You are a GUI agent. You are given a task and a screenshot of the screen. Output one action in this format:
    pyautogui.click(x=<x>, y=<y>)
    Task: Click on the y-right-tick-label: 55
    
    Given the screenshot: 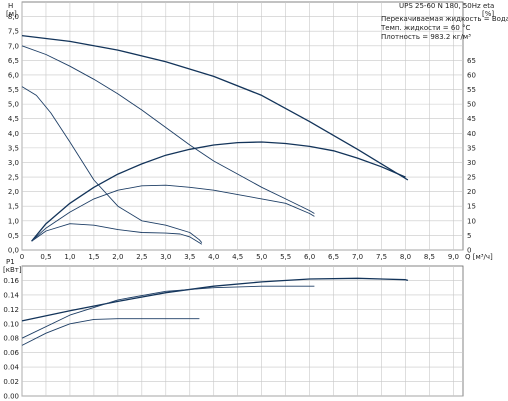 What is the action you would take?
    pyautogui.click(x=471, y=90)
    